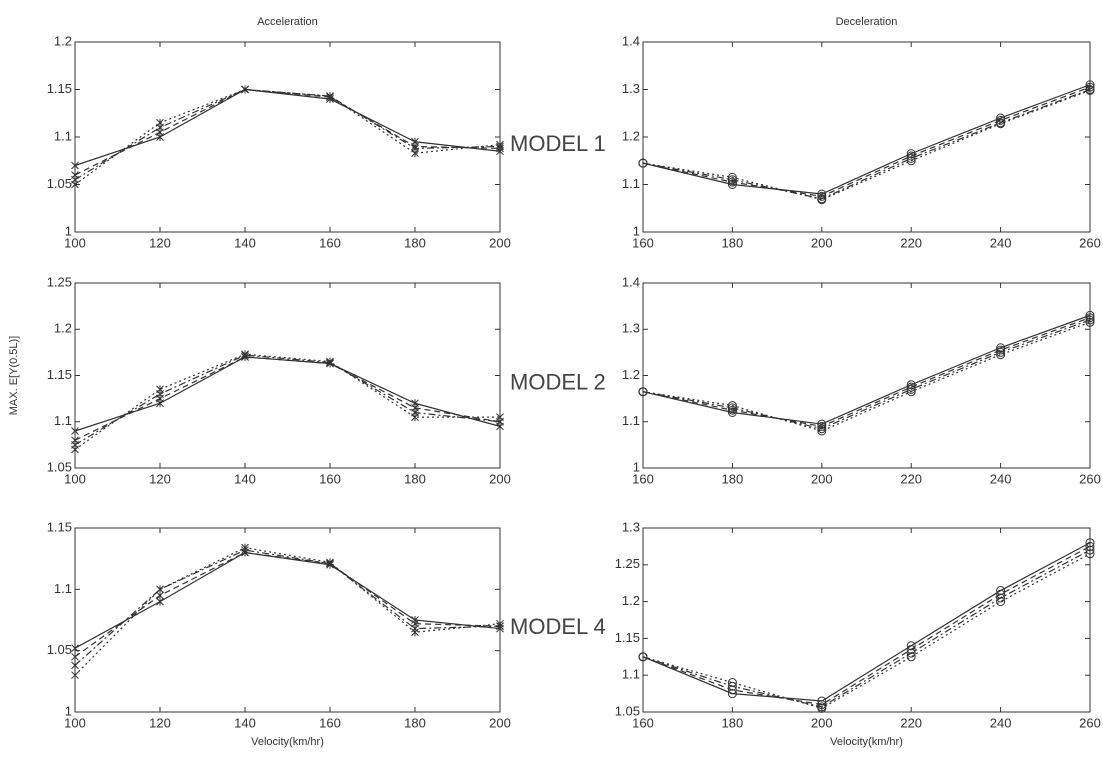 Image resolution: width=1103 pixels, height=761 pixels. Describe the element at coordinates (75, 722) in the screenshot. I see `x-tick-label: 100` at that location.